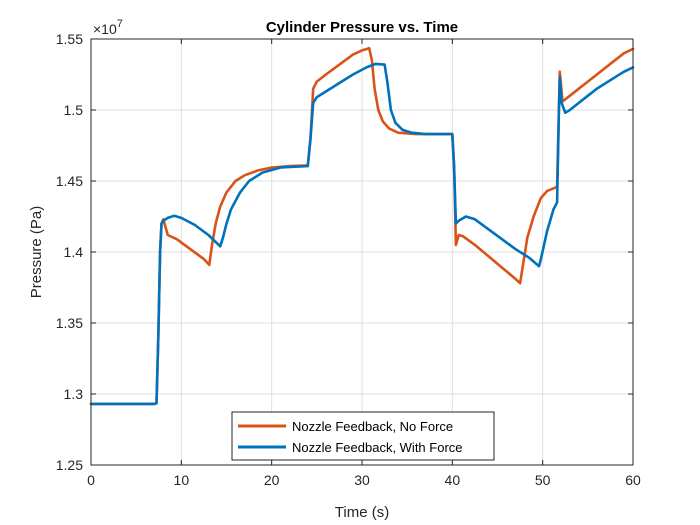  I want to click on x-tick-label: 0, so click(91, 480).